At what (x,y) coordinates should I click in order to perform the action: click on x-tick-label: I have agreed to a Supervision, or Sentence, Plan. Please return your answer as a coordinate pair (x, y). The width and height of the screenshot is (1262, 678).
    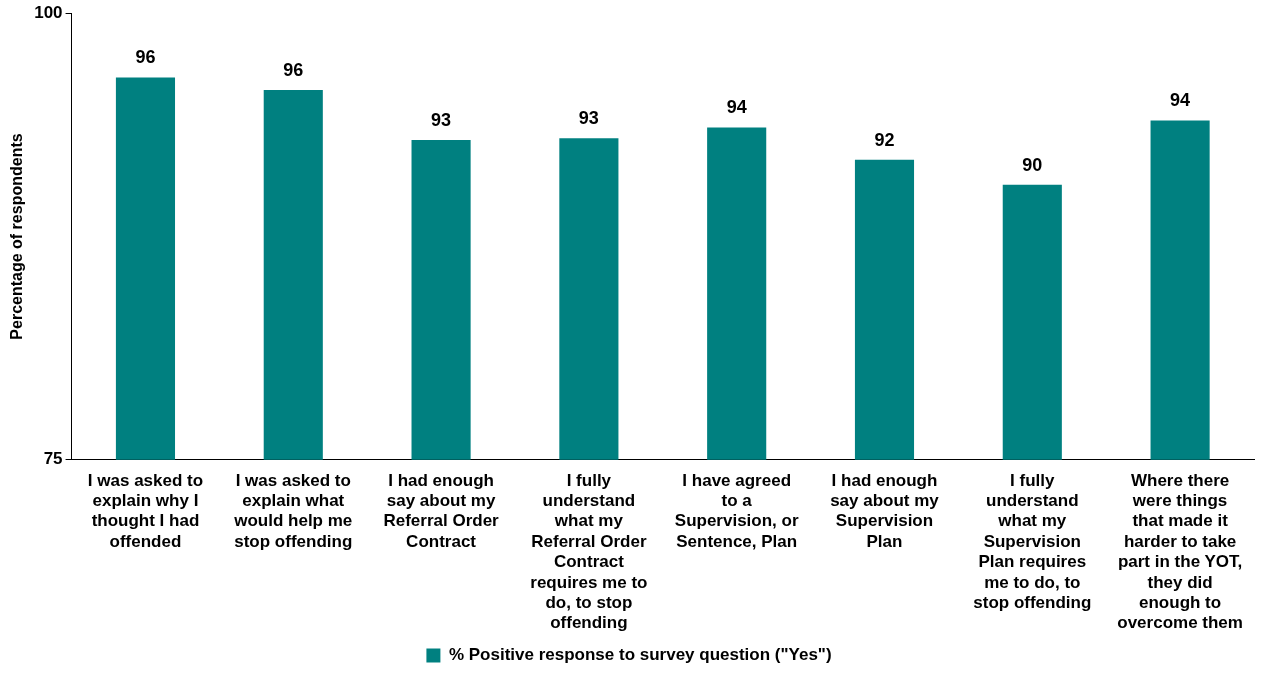
    Looking at the image, I should click on (736, 510).